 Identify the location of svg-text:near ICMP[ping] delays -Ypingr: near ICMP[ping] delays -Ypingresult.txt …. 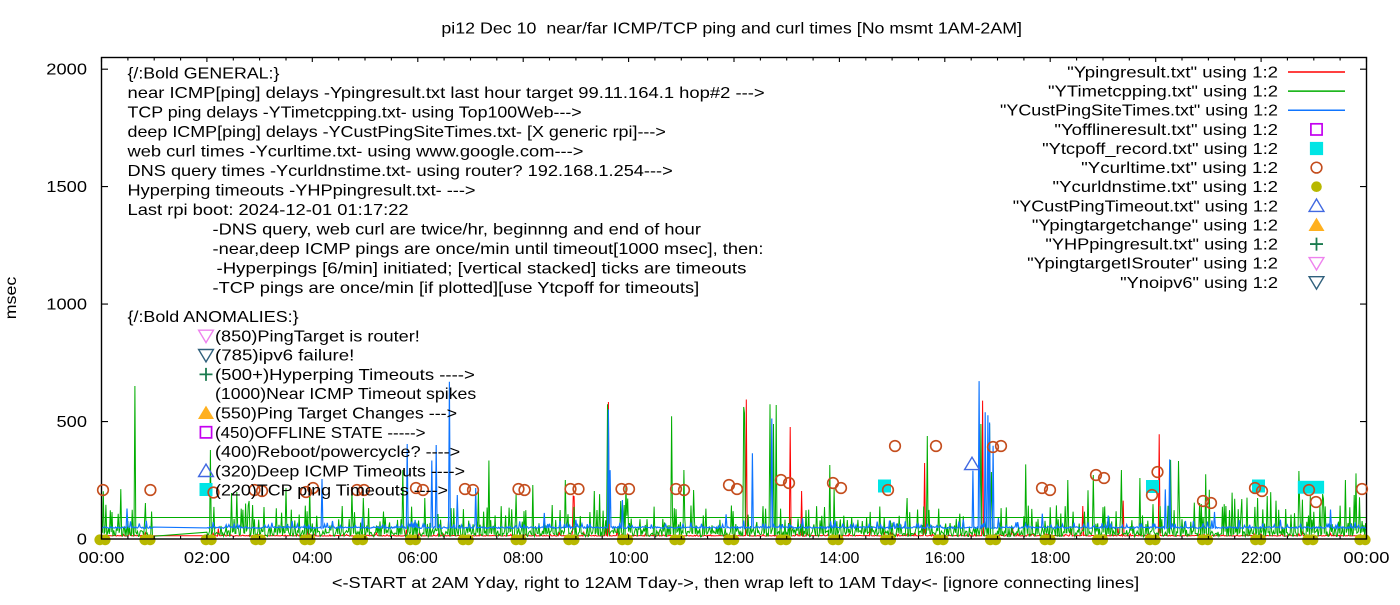
(446, 93).